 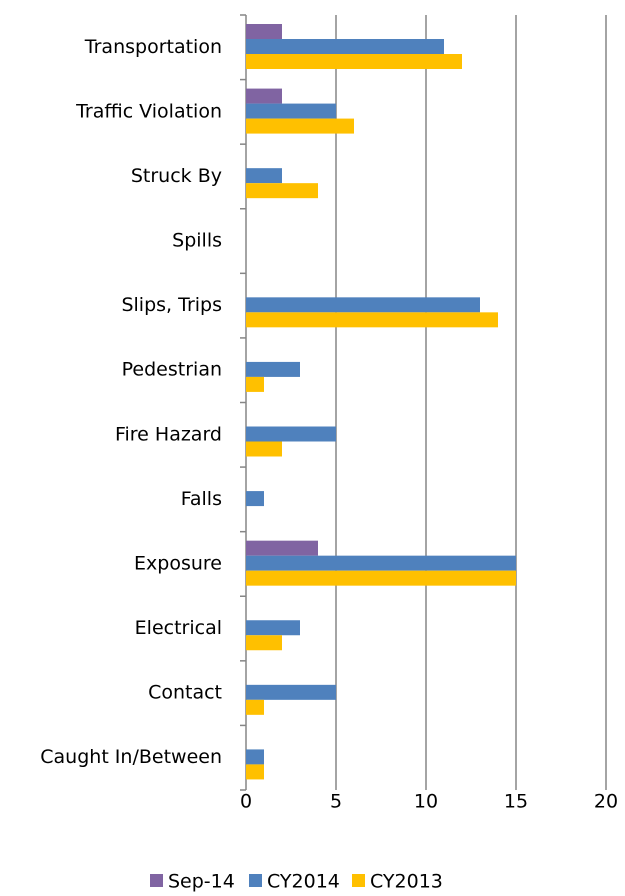 What do you see at coordinates (131, 757) in the screenshot?
I see `y-tick-label: Caught In/Between` at bounding box center [131, 757].